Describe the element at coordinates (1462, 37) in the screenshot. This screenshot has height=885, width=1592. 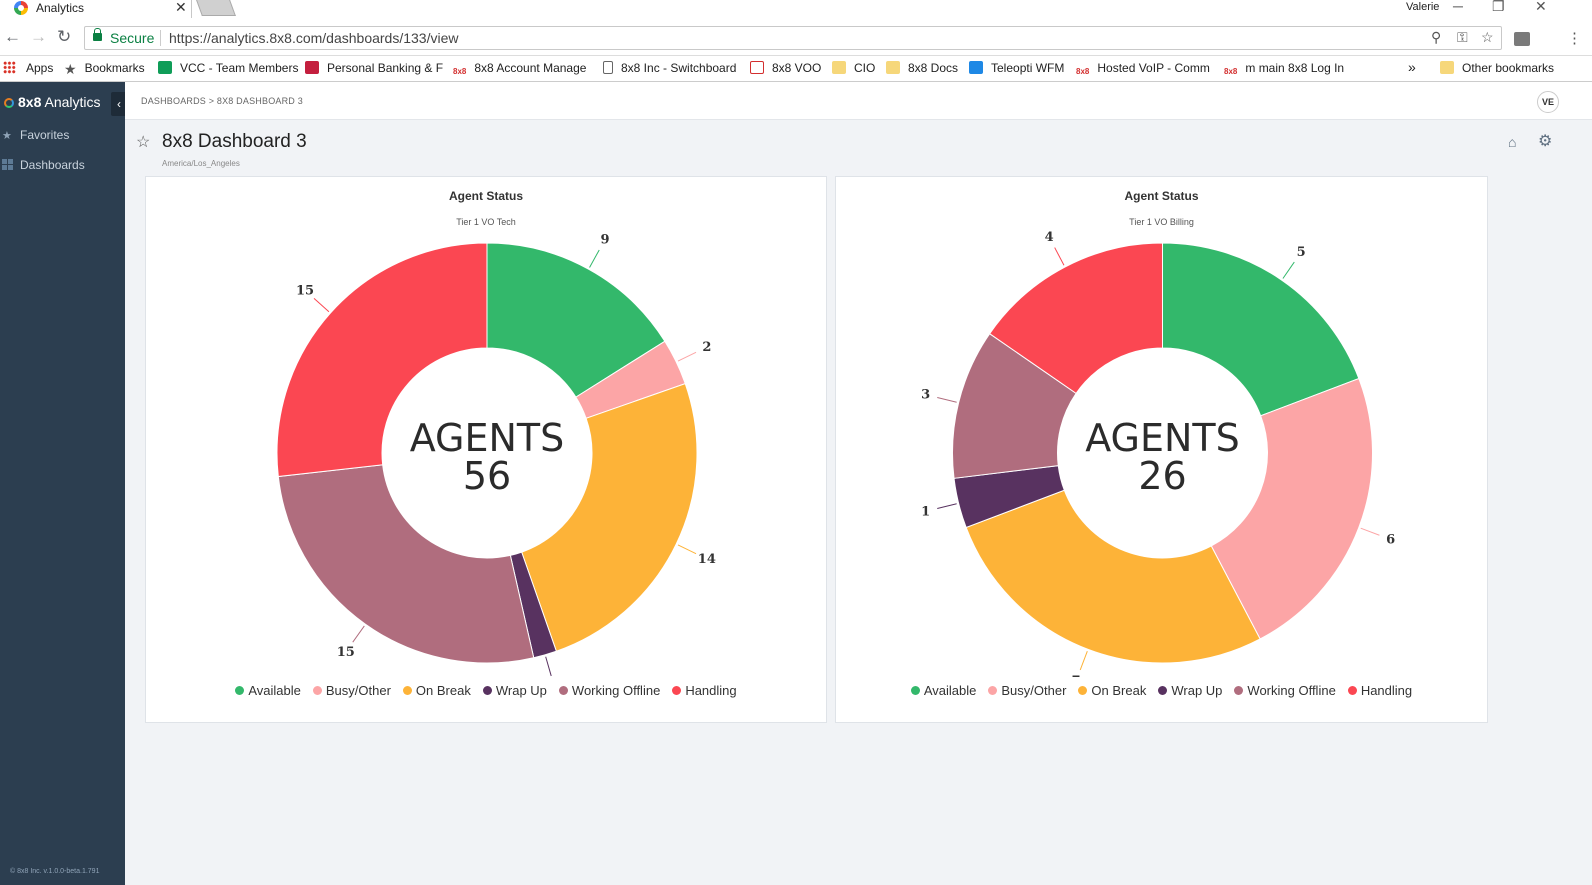
I see `key-icon: ⚿` at that location.